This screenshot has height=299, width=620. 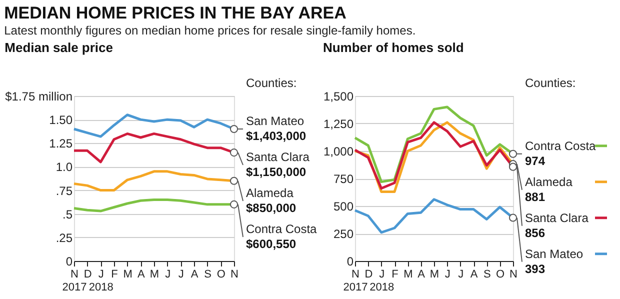 What do you see at coordinates (175, 13) in the screenshot?
I see `chart-title: MEDIAN HOME PRICES IN THE BAY AREA` at bounding box center [175, 13].